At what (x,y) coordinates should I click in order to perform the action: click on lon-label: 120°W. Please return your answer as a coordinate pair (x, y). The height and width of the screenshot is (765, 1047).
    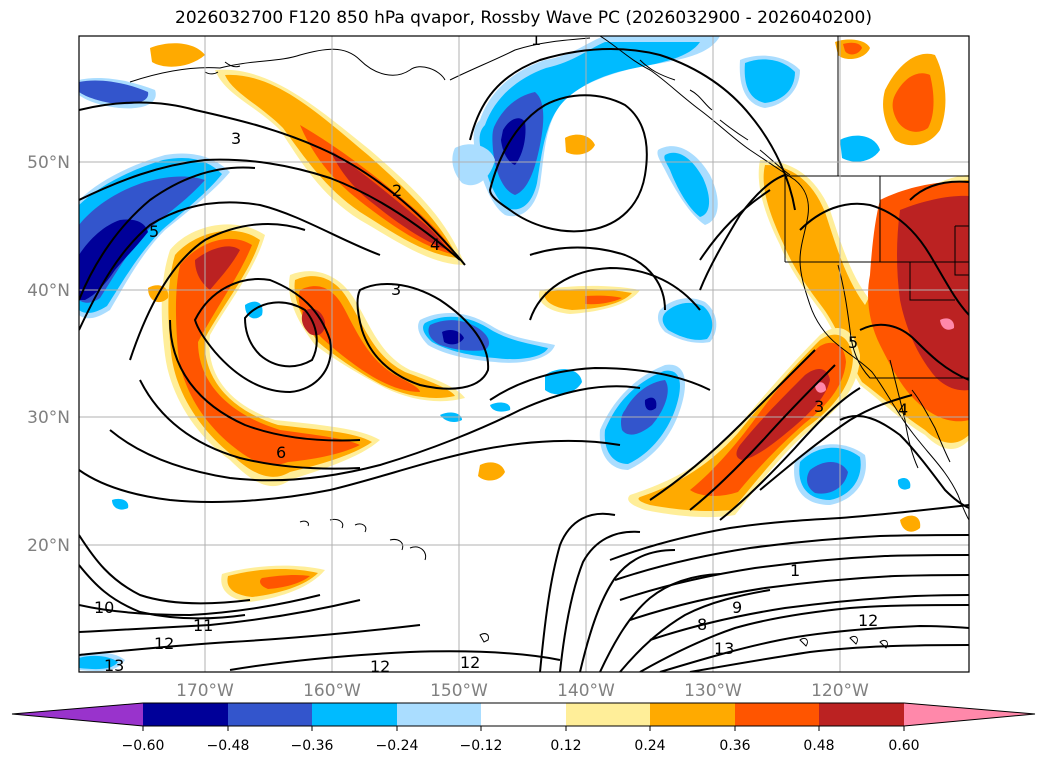
    Looking at the image, I should click on (840, 691).